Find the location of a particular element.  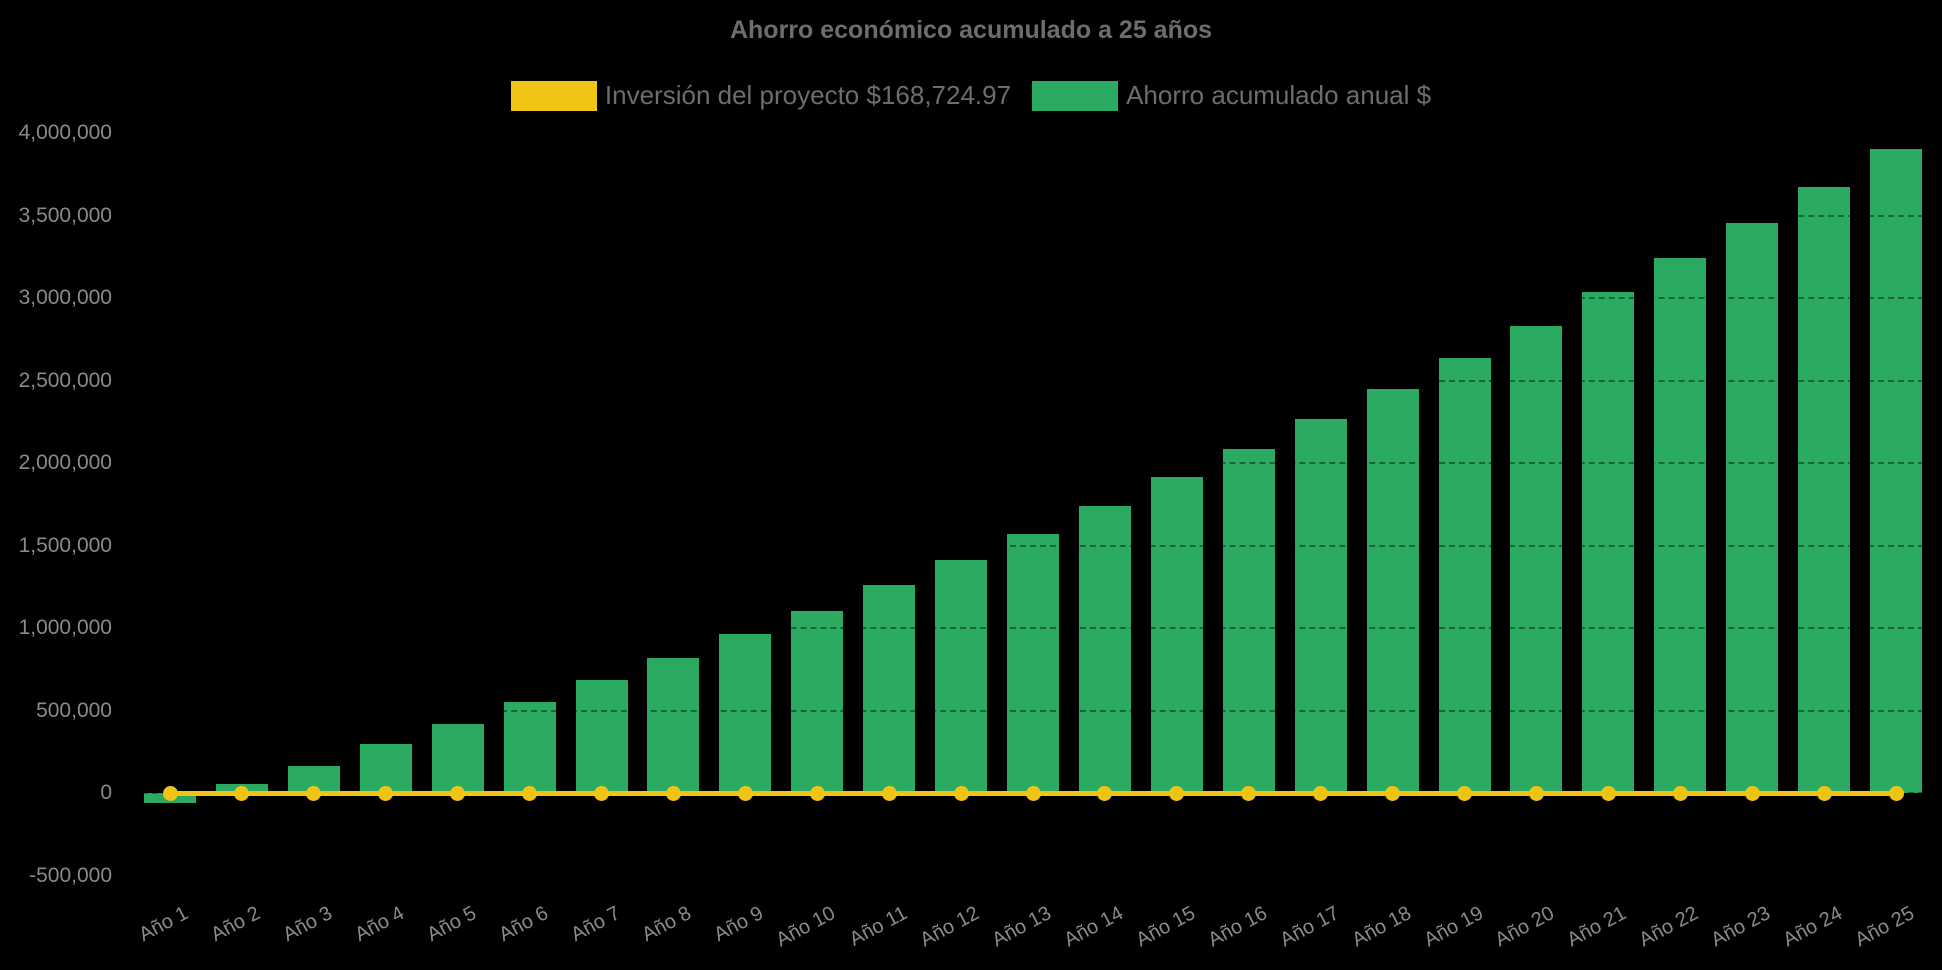

x-tick-label: Año 6 is located at coordinates (523, 924).